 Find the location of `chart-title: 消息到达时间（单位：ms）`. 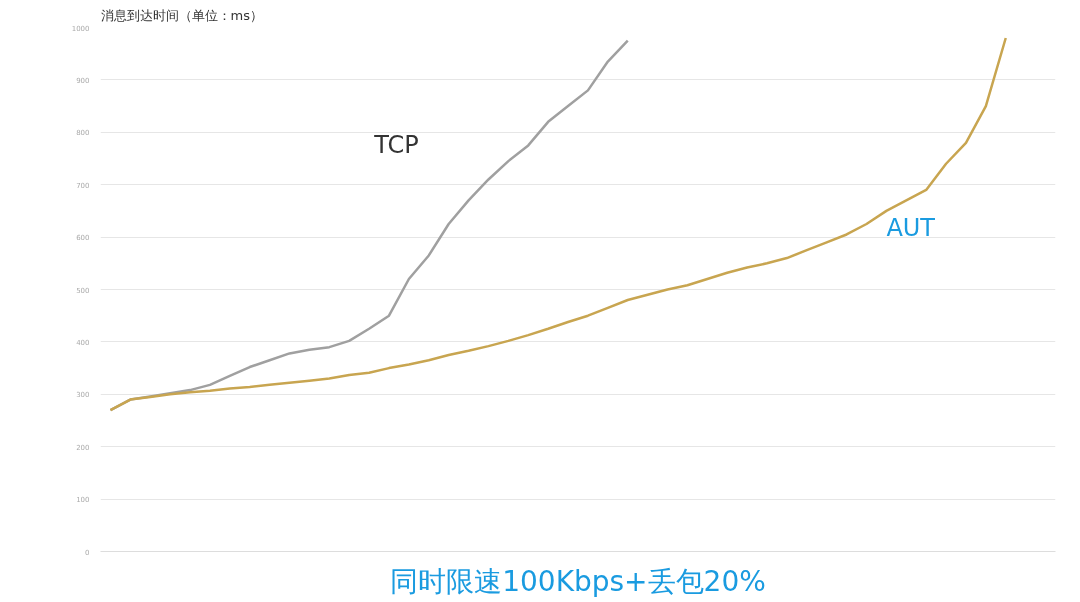

chart-title: 消息到达时间（单位：ms） is located at coordinates (181, 15).